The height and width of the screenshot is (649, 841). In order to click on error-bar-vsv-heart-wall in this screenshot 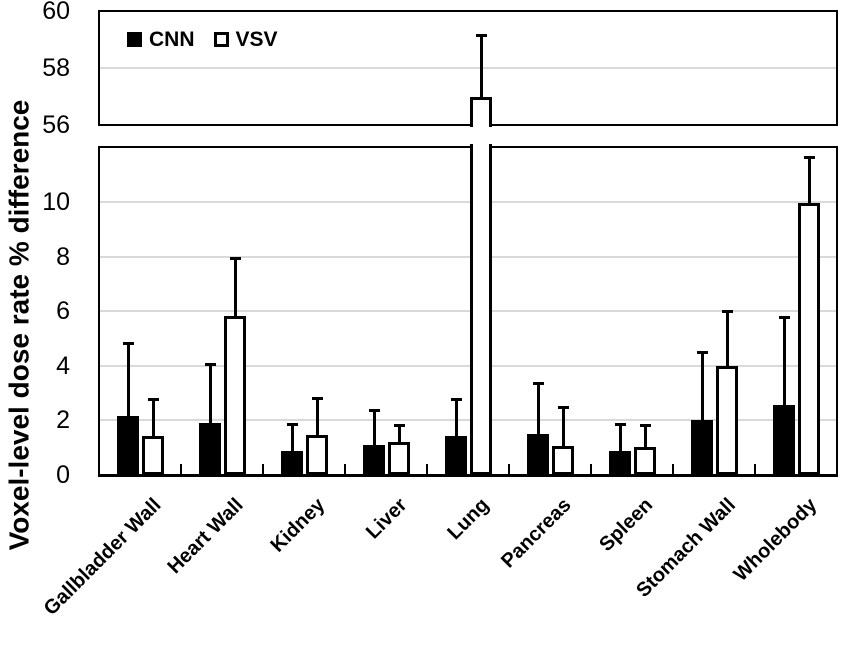, I will do `click(235, 286)`.